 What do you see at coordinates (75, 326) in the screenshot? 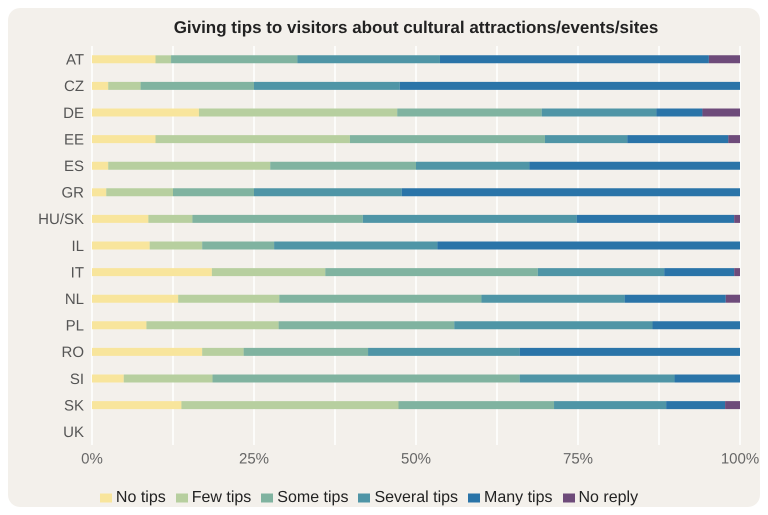
I see `y-tick-label: PL` at bounding box center [75, 326].